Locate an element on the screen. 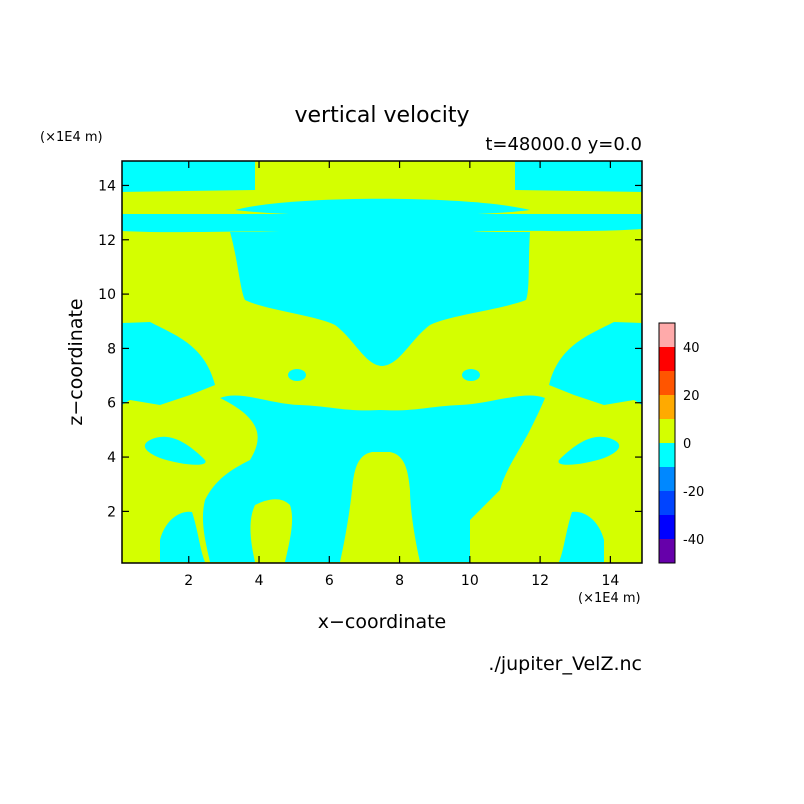 This screenshot has width=804, height=804. y-tick-label: 8 is located at coordinates (111, 349).